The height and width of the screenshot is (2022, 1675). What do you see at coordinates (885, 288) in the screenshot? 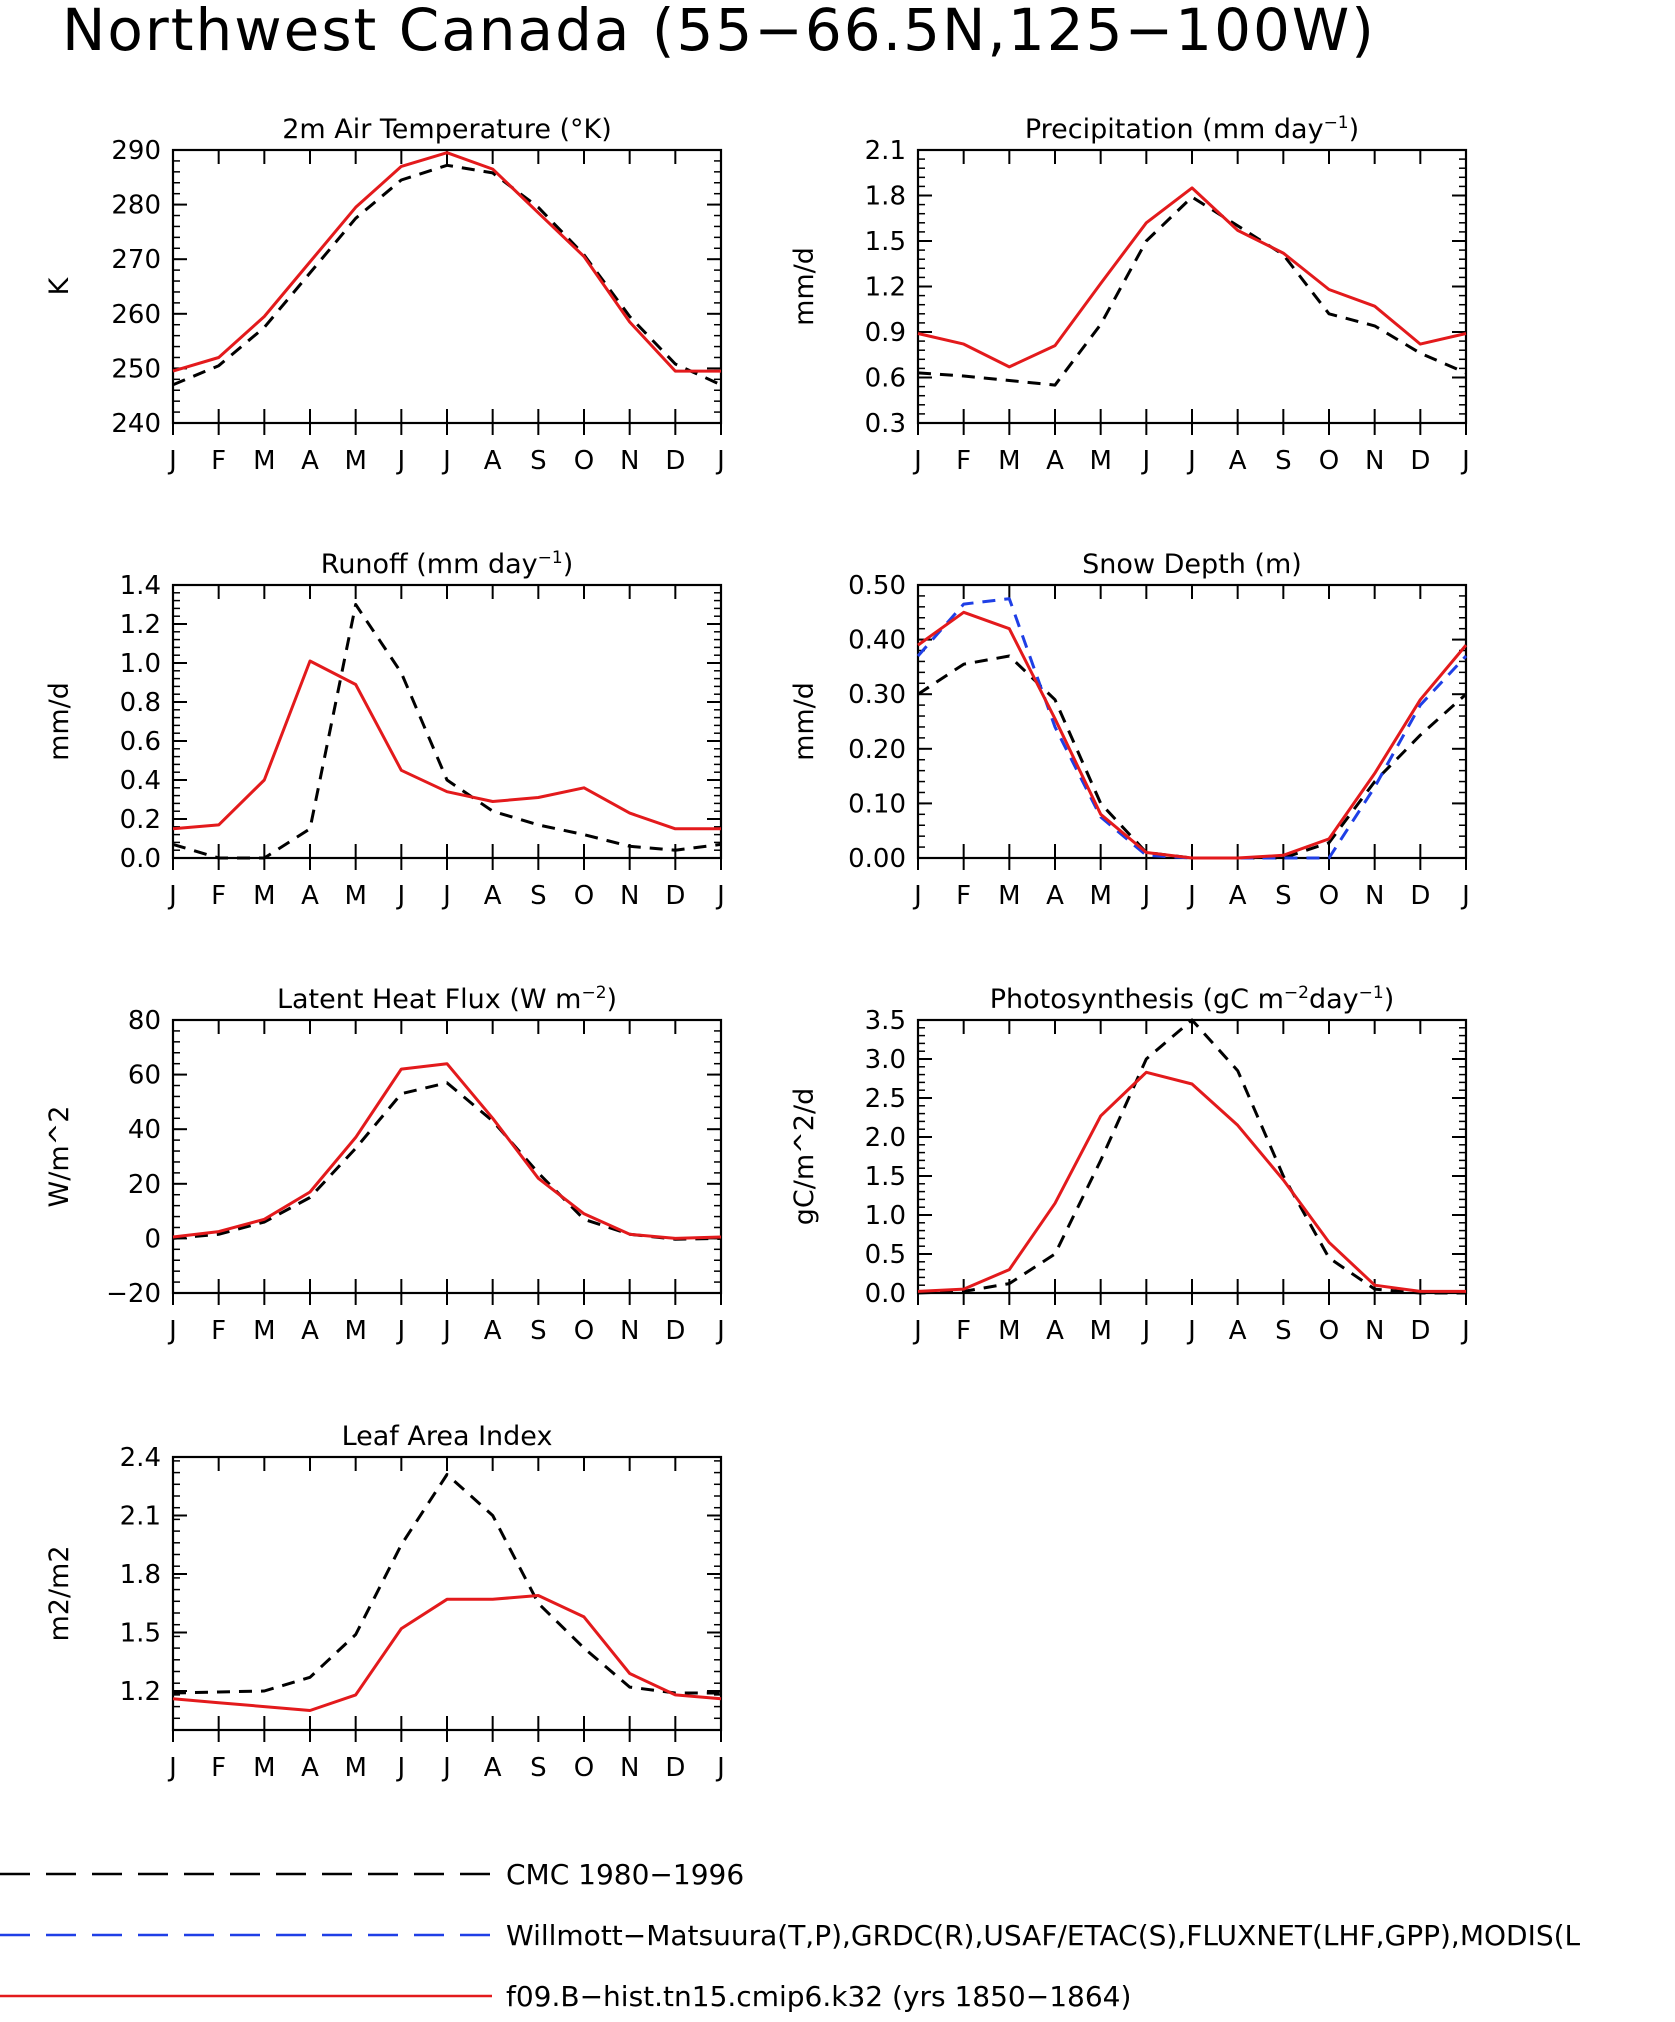
I see `y-tick-label: 1.2` at bounding box center [885, 288].